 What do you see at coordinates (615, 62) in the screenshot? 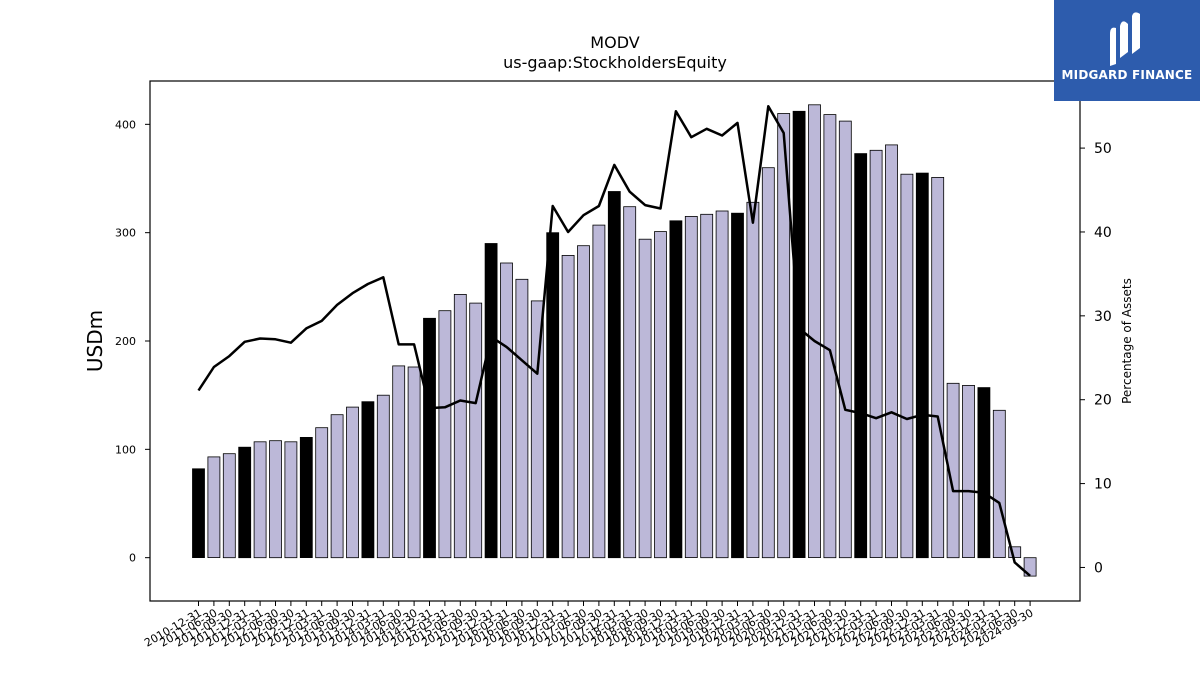
I see `chart-subtitle: us-gaap:StockholdersEquity` at bounding box center [615, 62].